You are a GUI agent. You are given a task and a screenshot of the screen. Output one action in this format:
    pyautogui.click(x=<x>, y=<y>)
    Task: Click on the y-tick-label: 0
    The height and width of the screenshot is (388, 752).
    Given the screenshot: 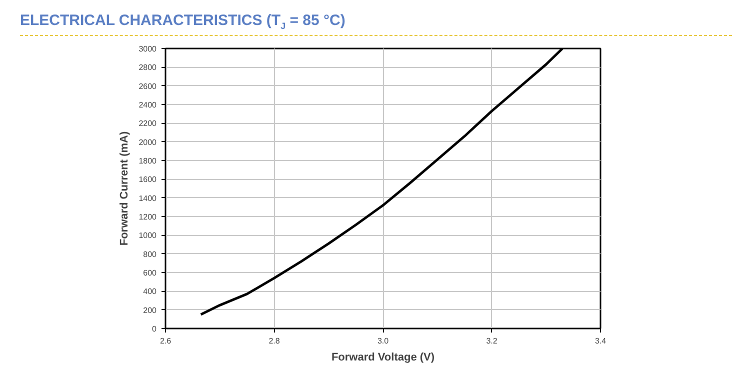 What is the action you would take?
    pyautogui.click(x=155, y=329)
    